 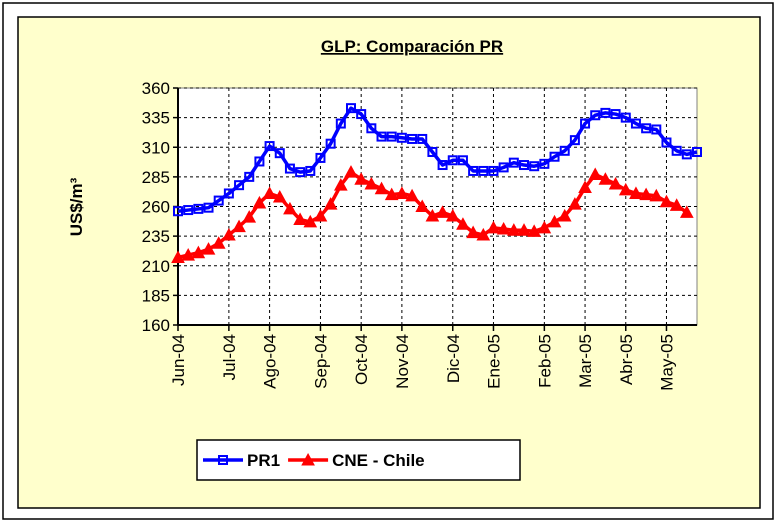 I want to click on y-tick-label: 310, so click(x=156, y=147).